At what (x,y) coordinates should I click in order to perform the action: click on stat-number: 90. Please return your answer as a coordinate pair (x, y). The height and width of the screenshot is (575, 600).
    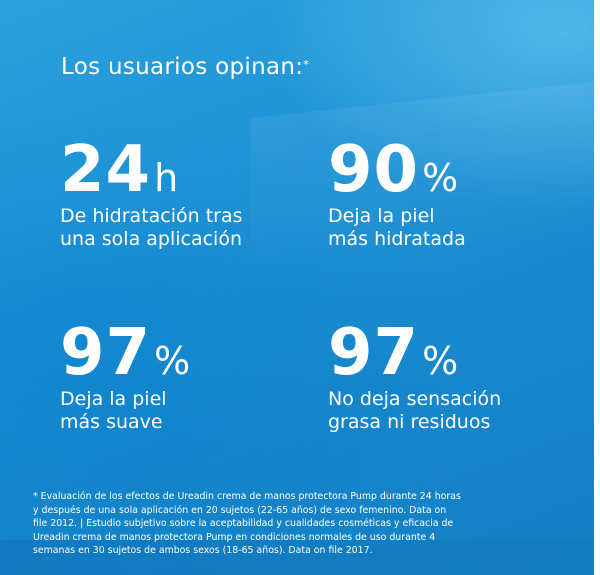
    Looking at the image, I should click on (374, 170).